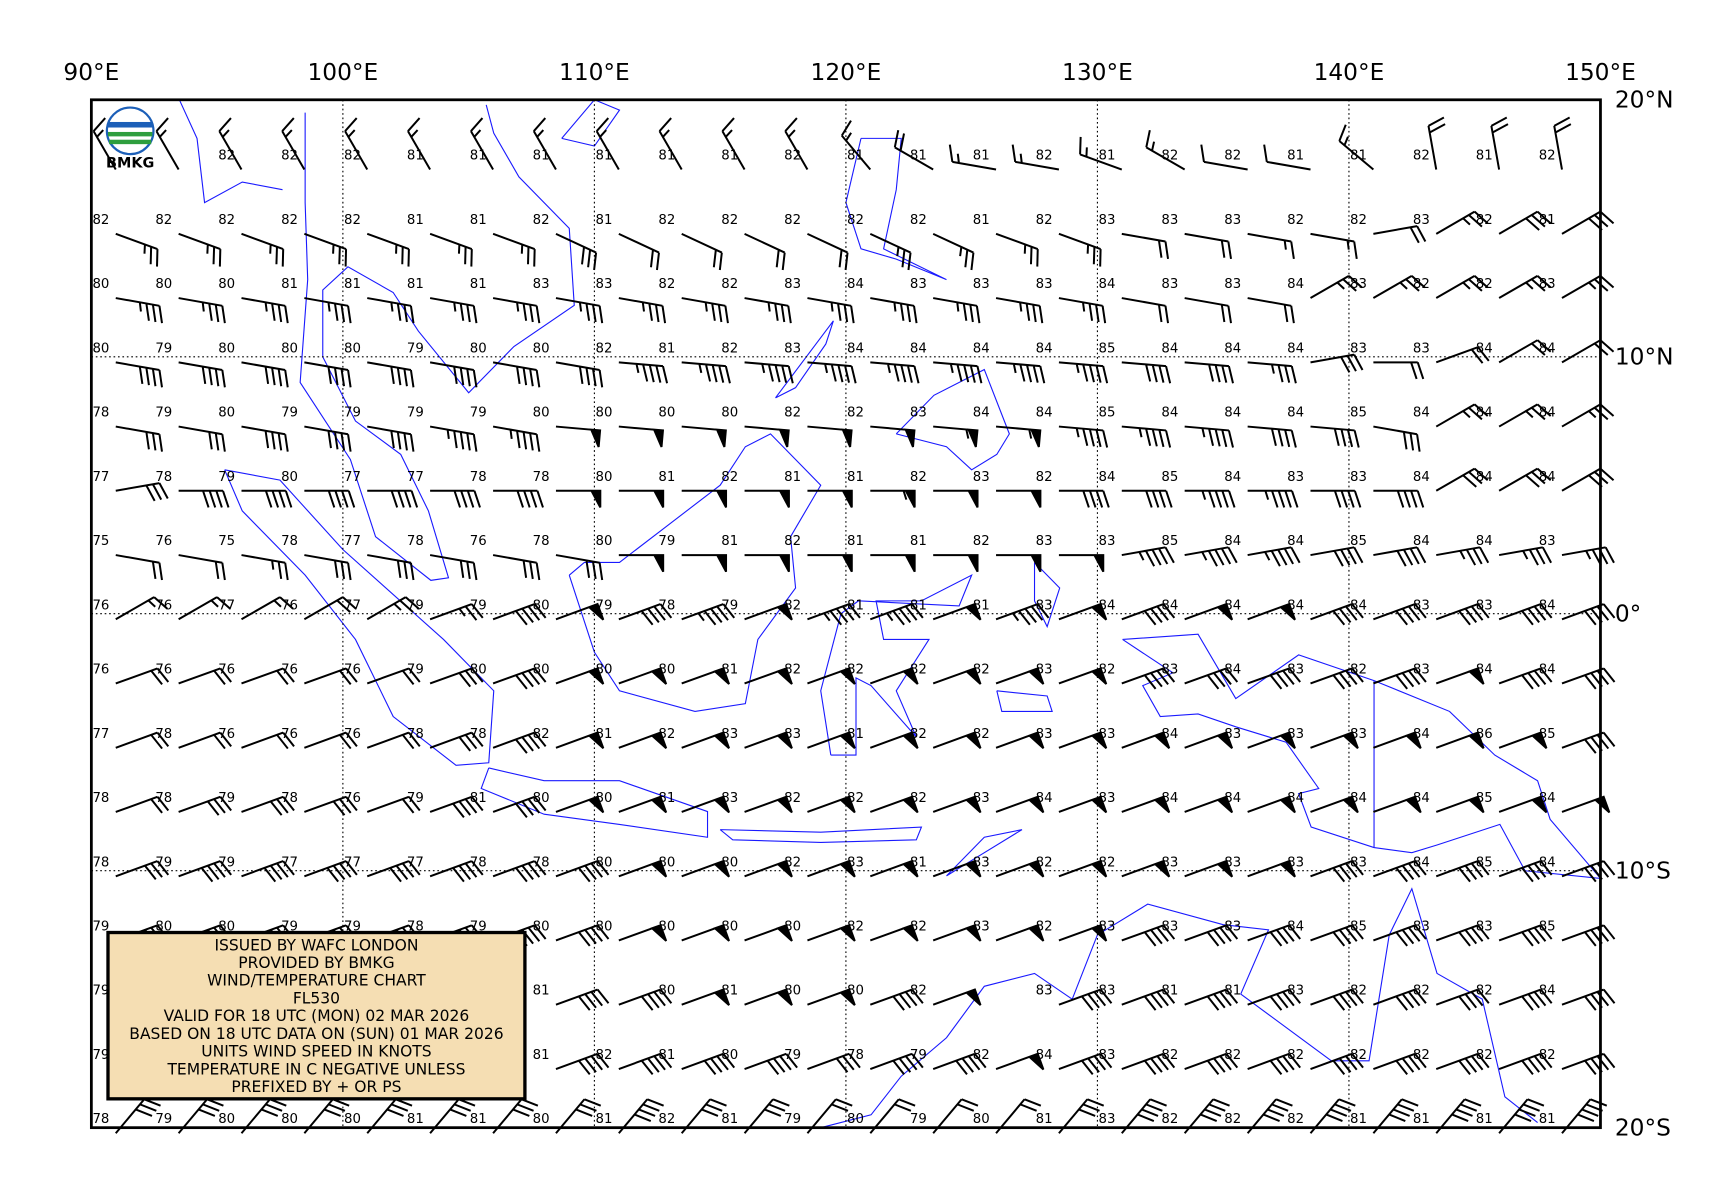  I want to click on info-line: FL530, so click(316, 998).